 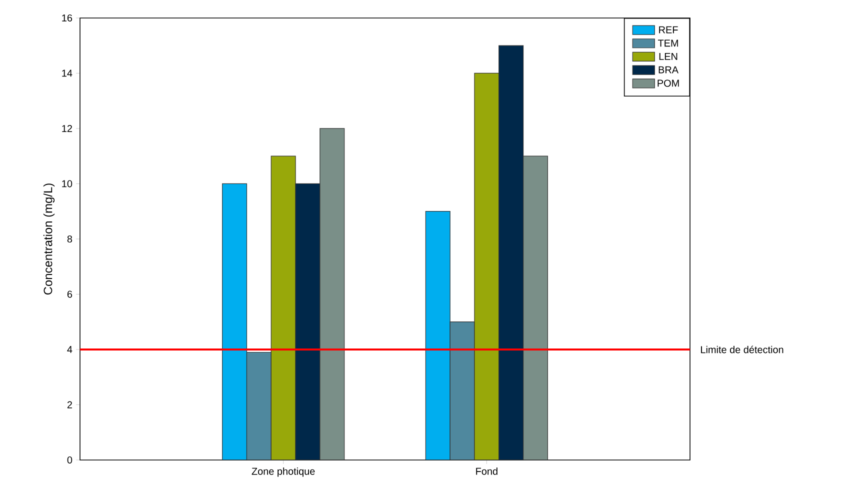 I want to click on legend-label: POM, so click(x=668, y=83).